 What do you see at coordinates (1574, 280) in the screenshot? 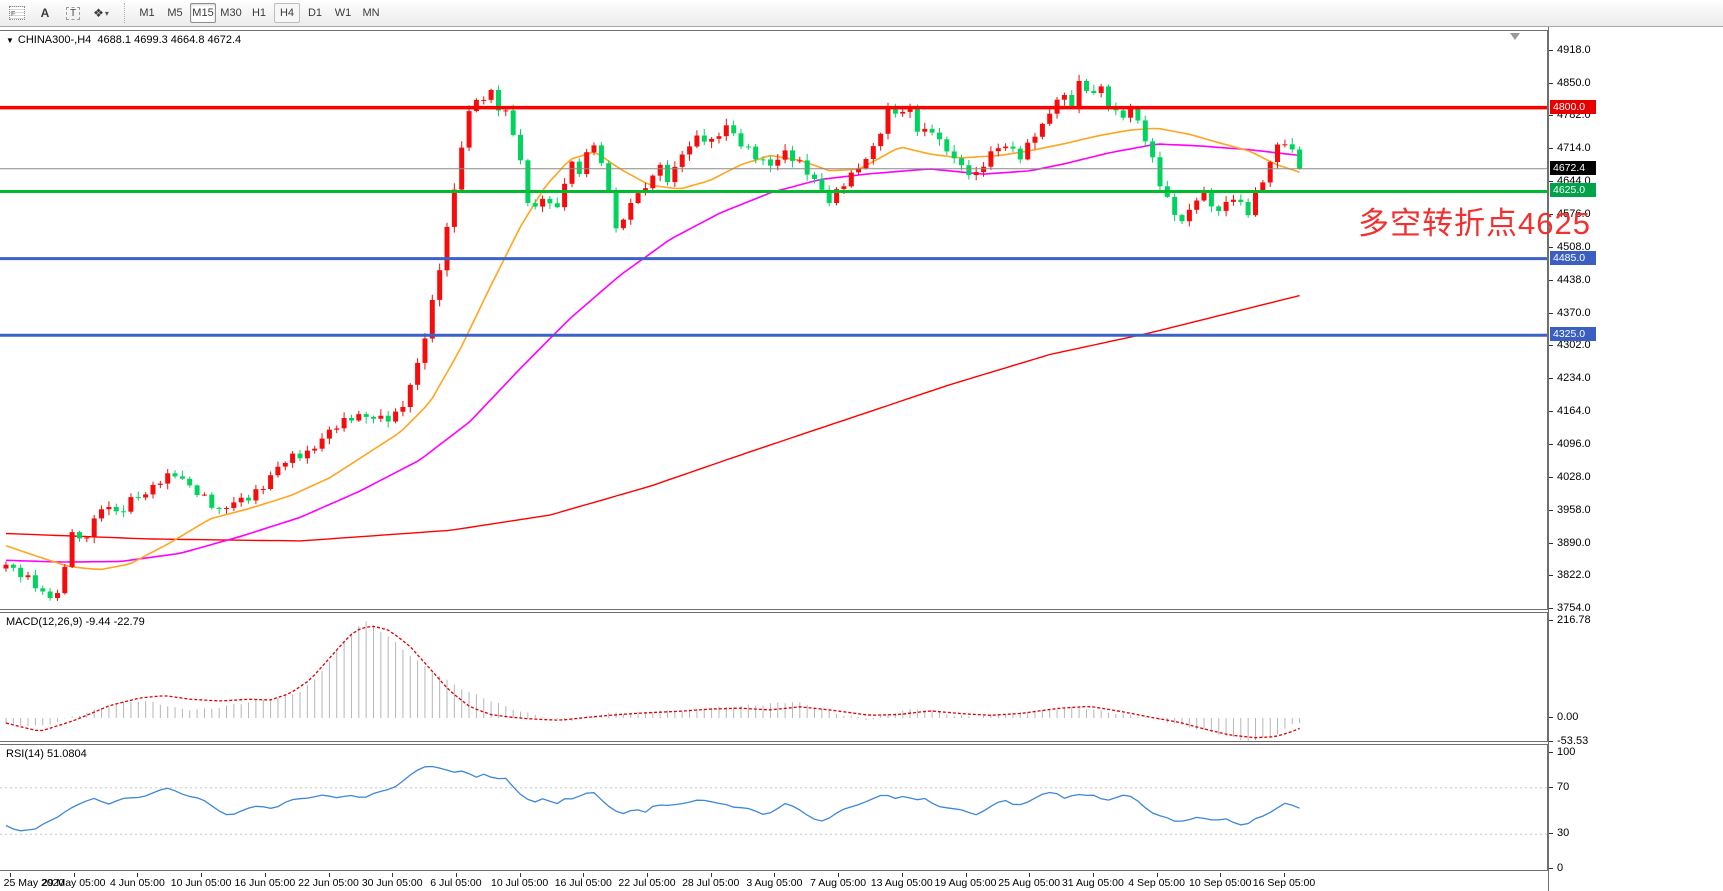
I see `price-tick-label: 4438.0` at bounding box center [1574, 280].